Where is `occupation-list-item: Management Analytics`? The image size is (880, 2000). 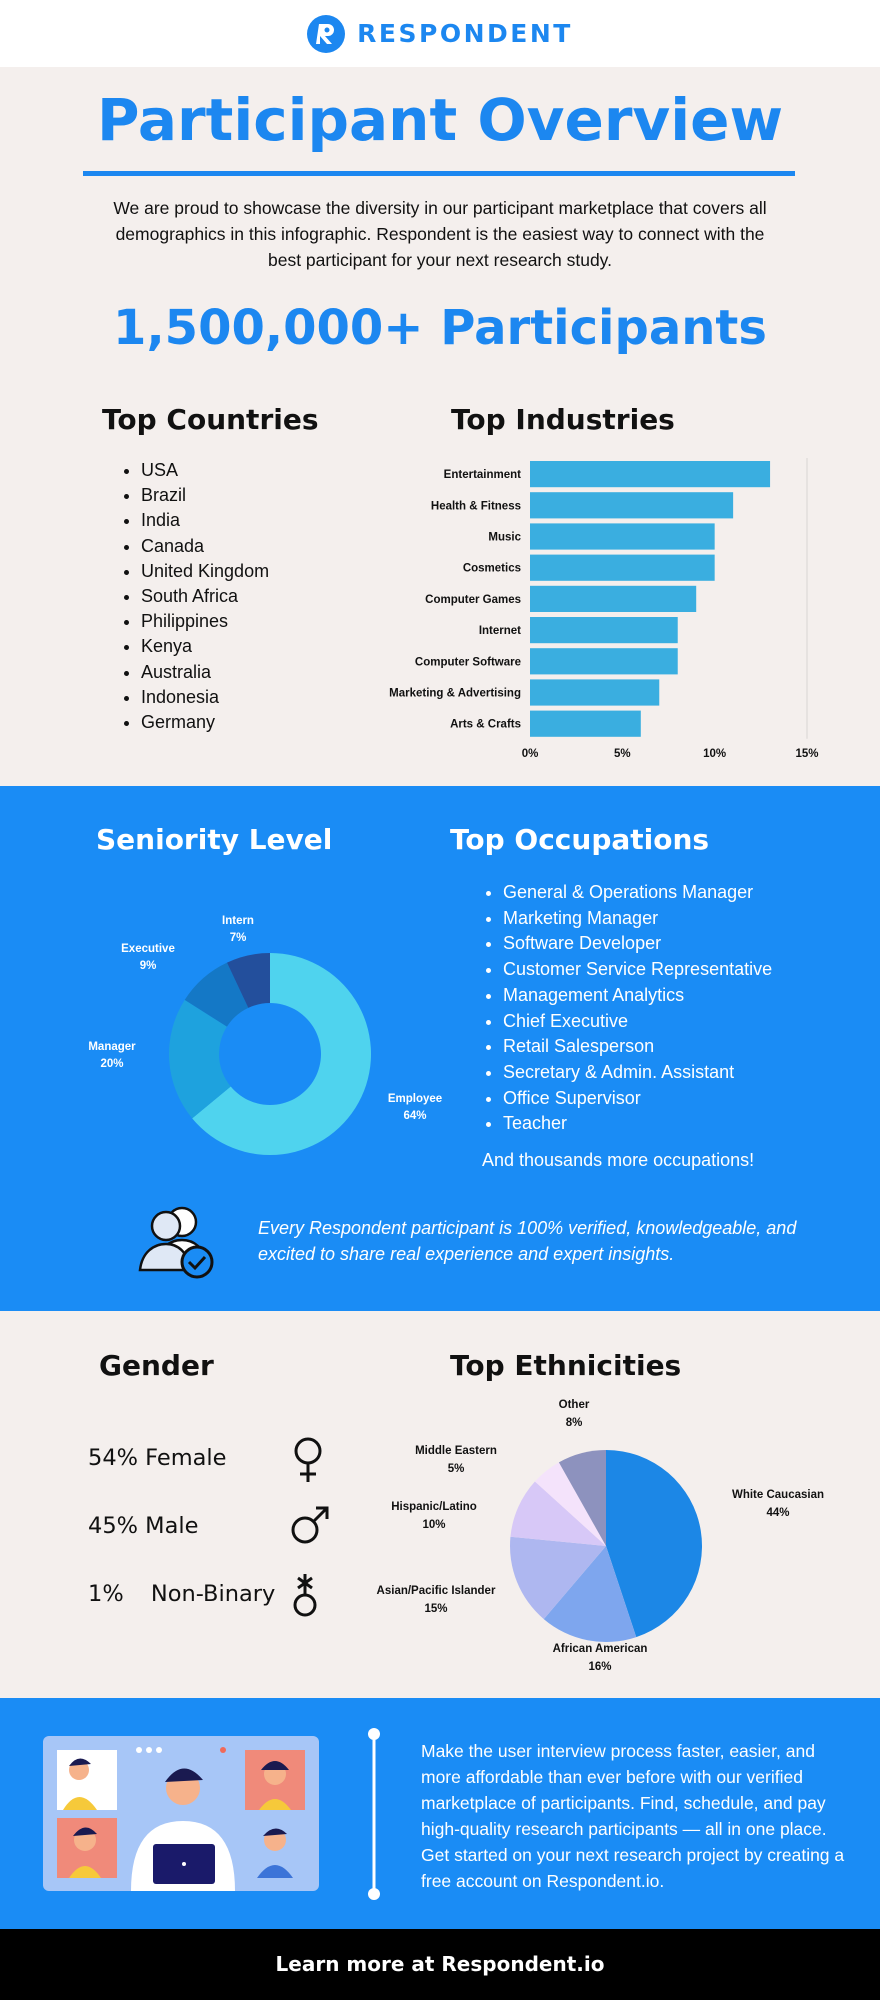
occupation-list-item: Management Analytics is located at coordinates (637, 996).